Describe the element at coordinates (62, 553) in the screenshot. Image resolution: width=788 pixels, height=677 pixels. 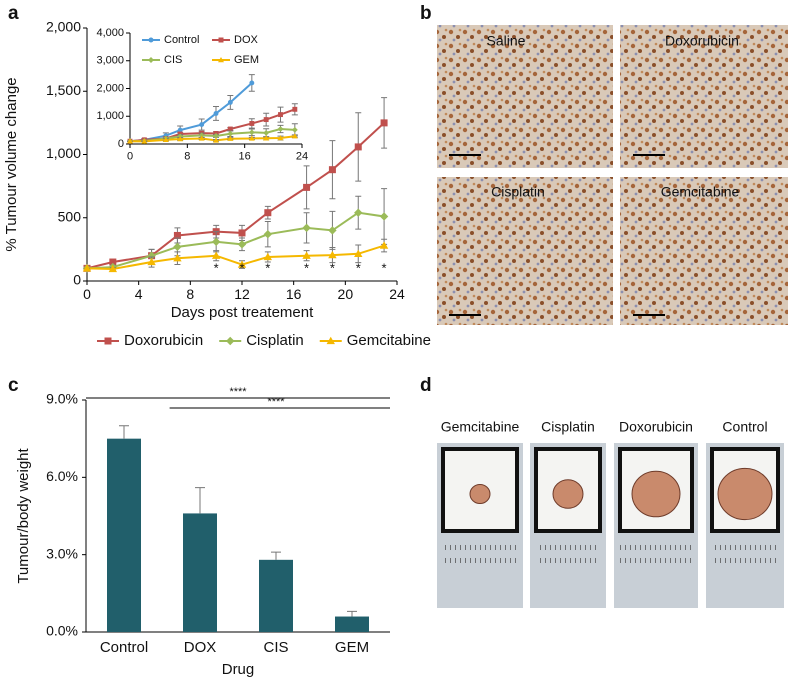
I see `y-tick-label: 3.0%` at that location.